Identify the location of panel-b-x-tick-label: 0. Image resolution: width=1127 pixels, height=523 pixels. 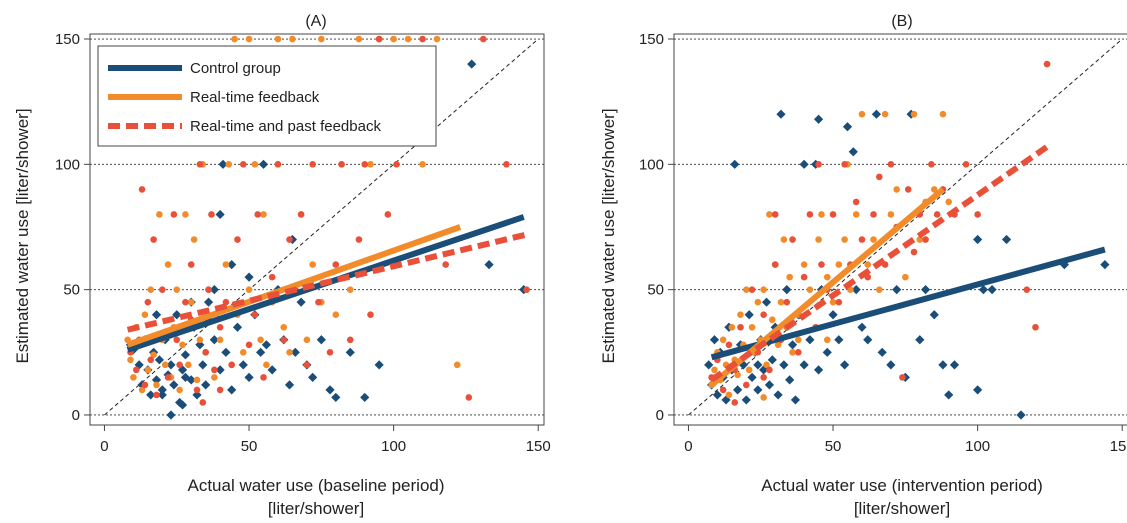
(688, 446).